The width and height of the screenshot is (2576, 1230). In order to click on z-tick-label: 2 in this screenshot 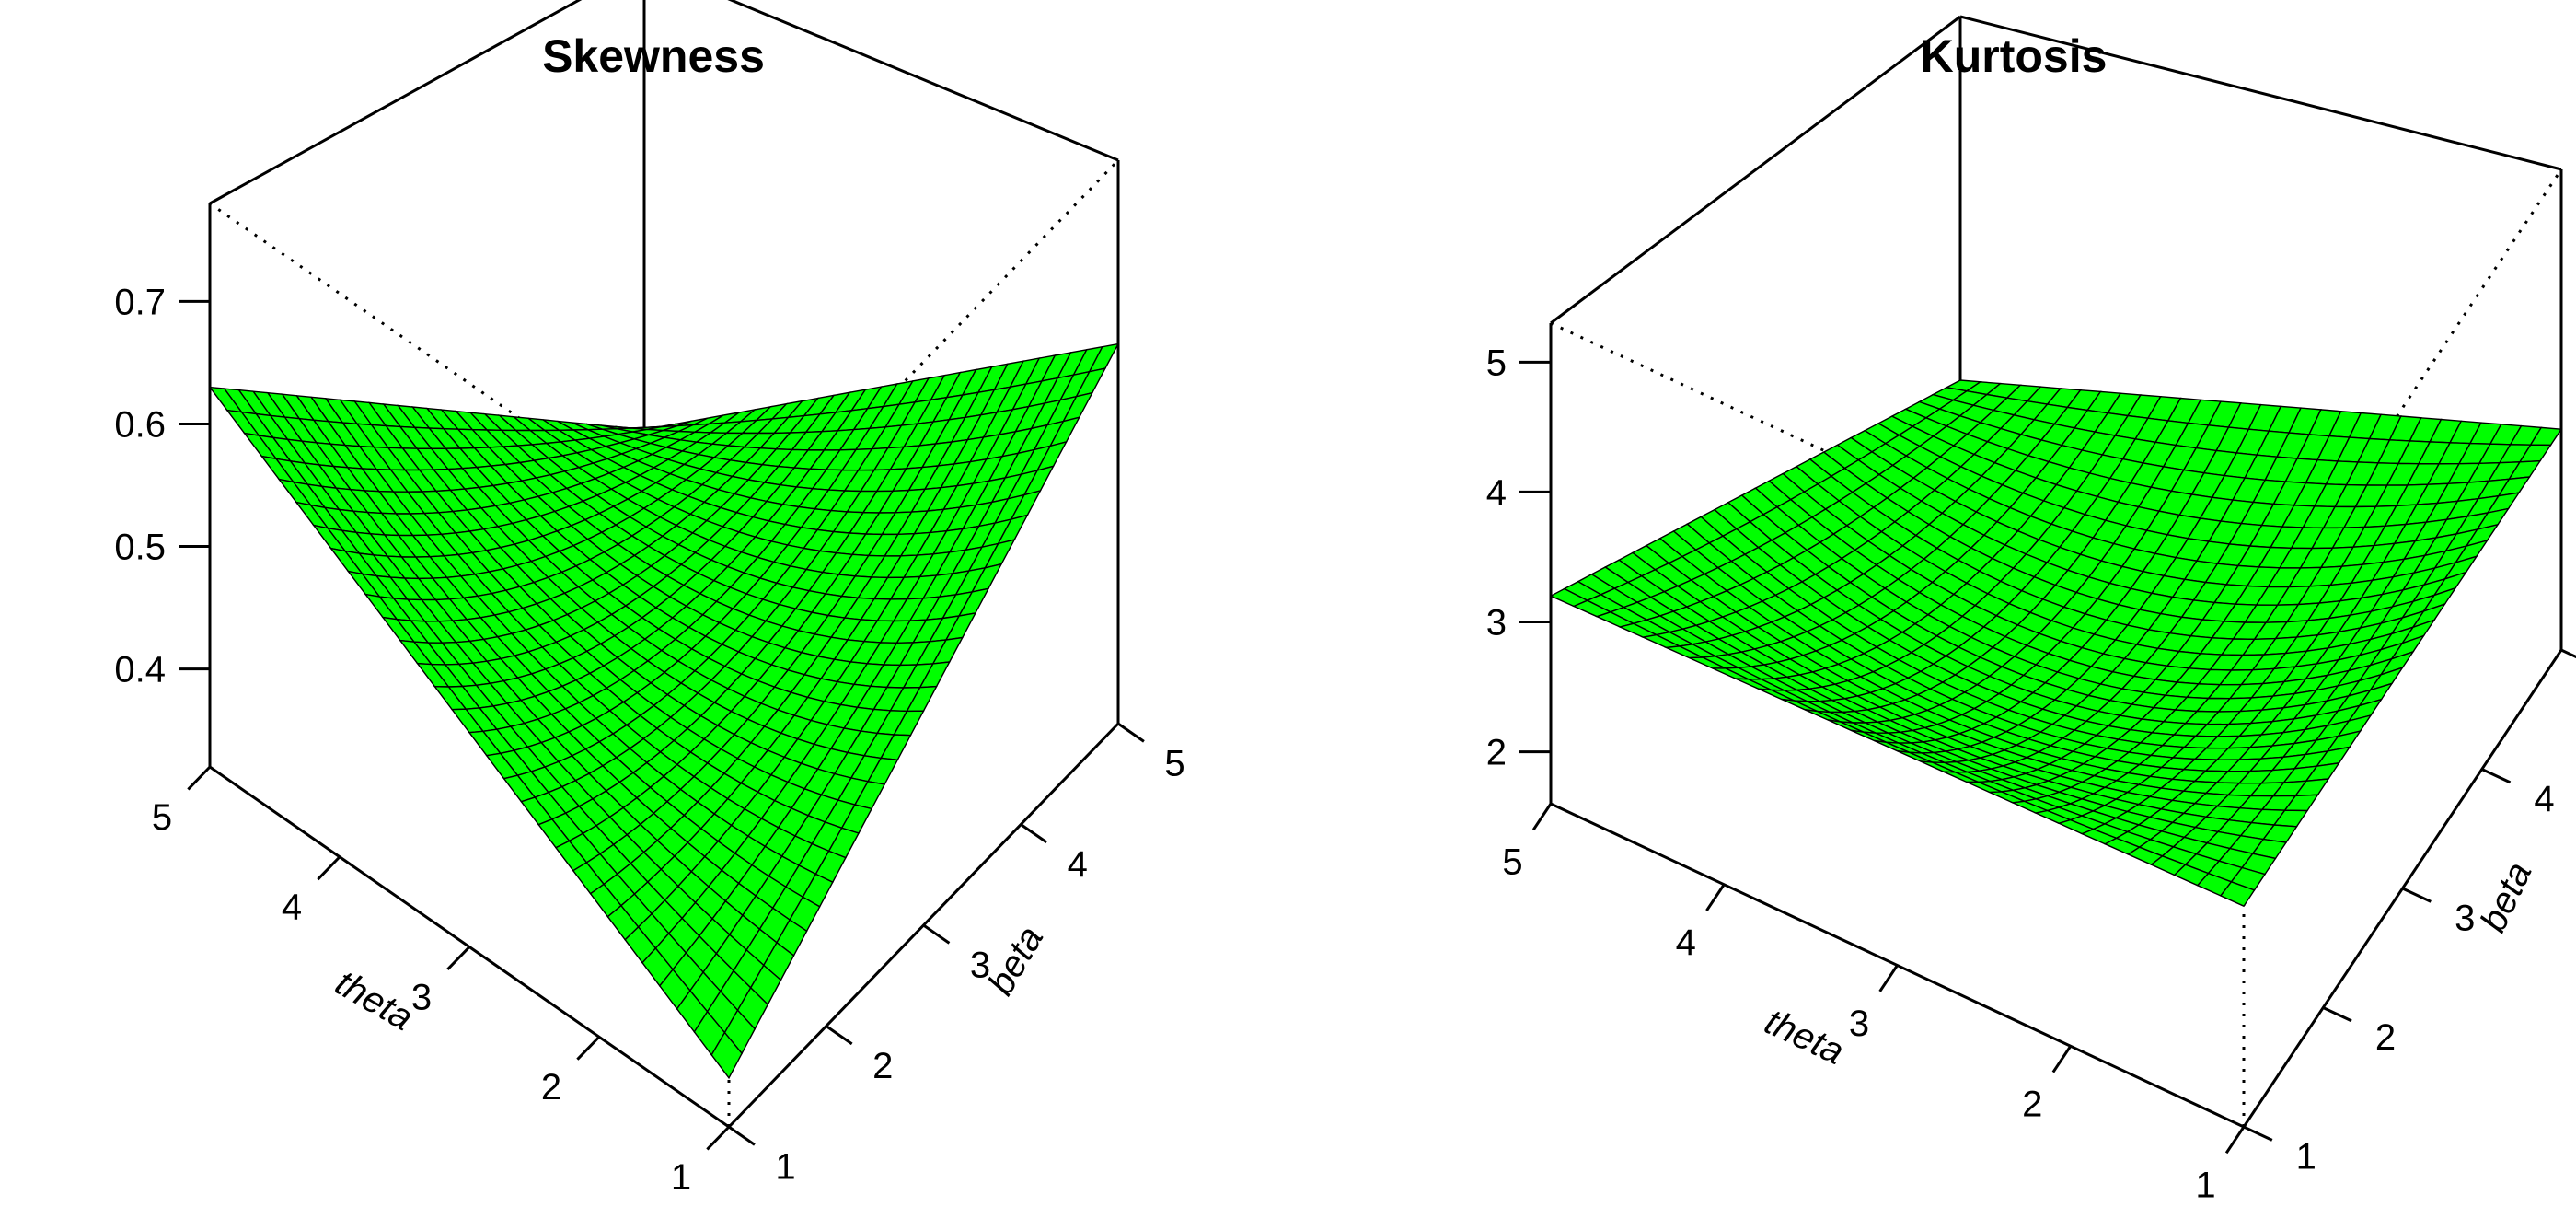, I will do `click(1497, 753)`.